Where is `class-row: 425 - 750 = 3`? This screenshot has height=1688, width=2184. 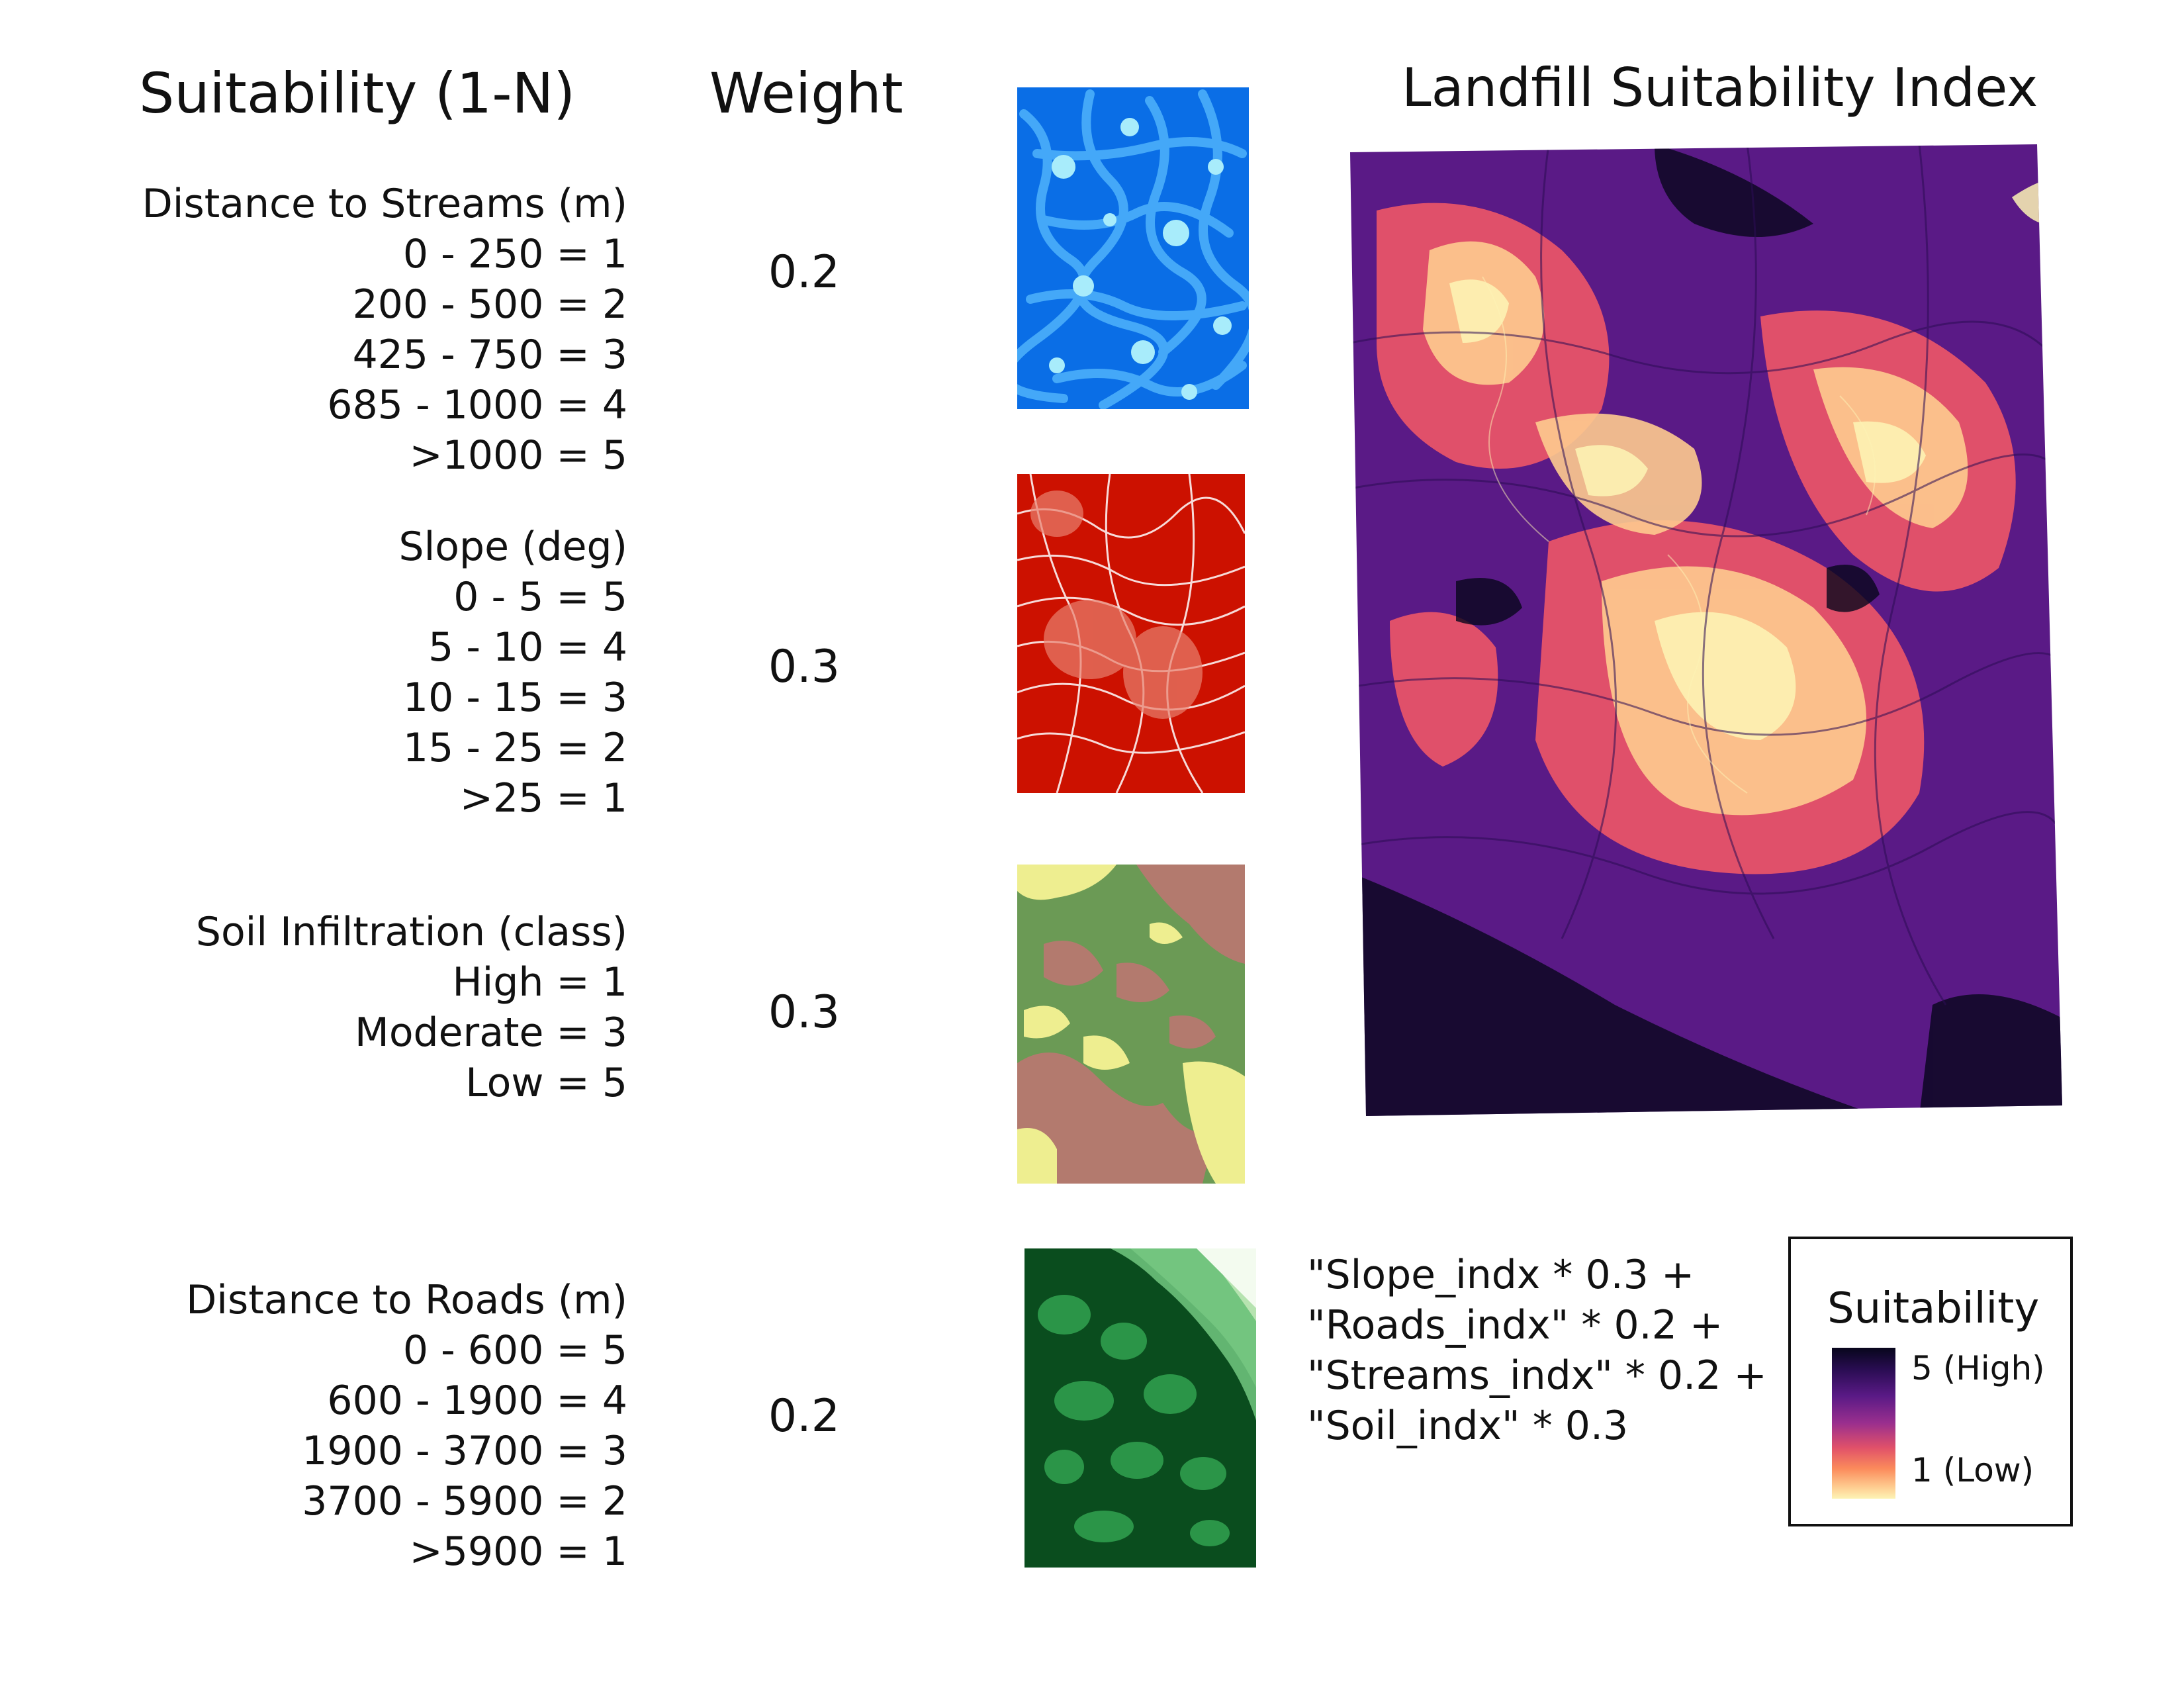
class-row: 425 - 750 = 3 is located at coordinates (489, 355).